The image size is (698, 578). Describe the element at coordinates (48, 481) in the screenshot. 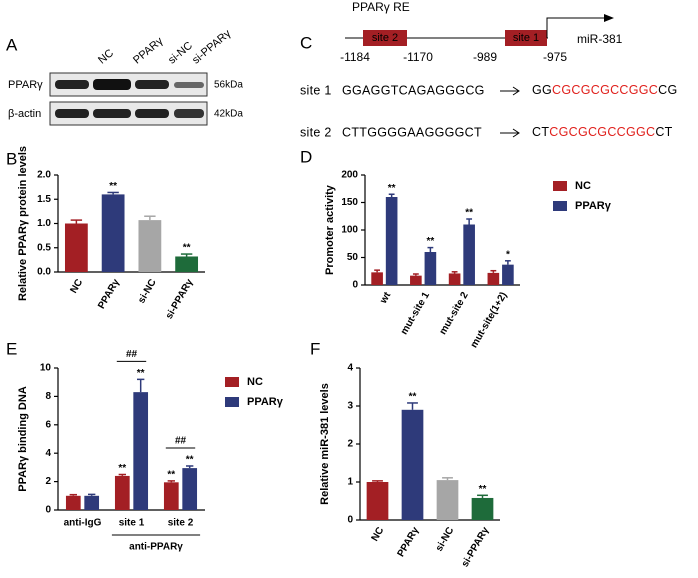

I see `y-tick-label: 2` at that location.